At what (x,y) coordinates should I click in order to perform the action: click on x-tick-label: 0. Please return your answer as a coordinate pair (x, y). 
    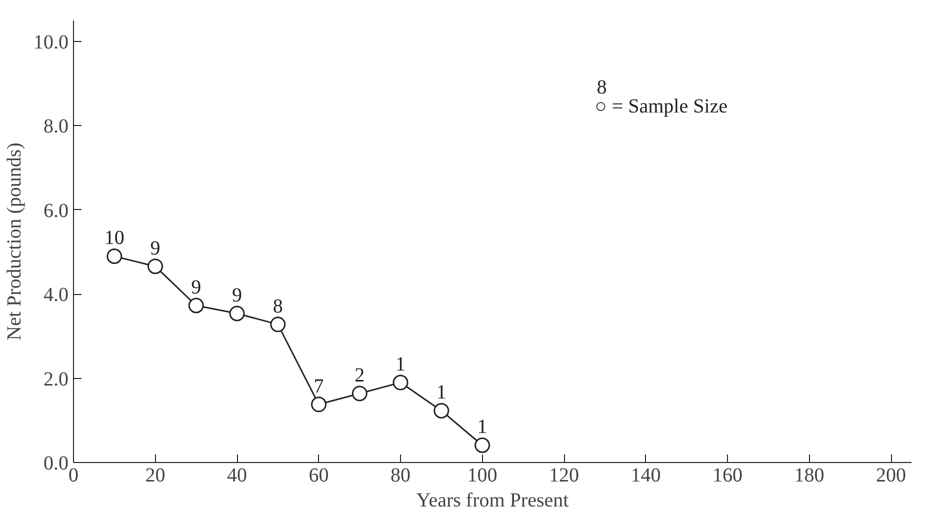
    Looking at the image, I should click on (73, 475).